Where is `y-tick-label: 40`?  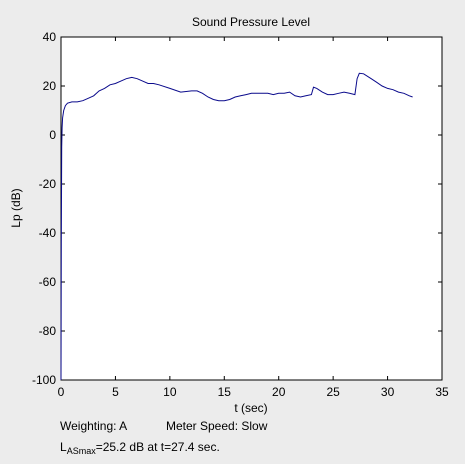 y-tick-label: 40 is located at coordinates (50, 37).